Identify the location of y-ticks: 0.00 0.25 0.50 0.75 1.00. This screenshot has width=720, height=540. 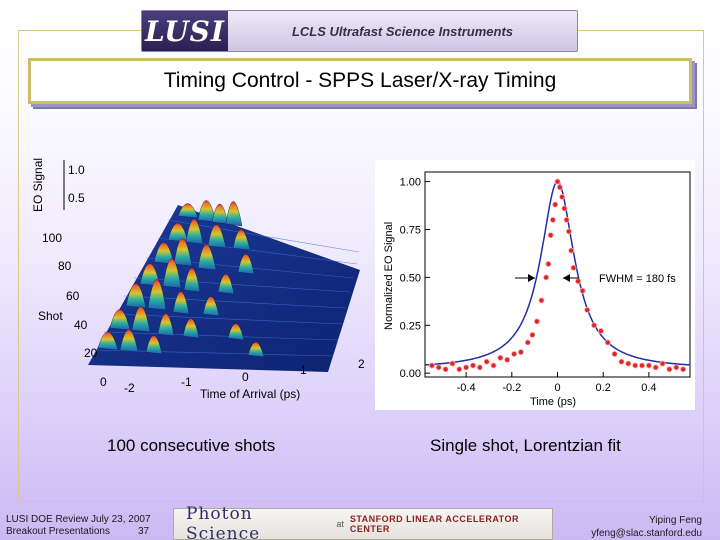
(415, 278).